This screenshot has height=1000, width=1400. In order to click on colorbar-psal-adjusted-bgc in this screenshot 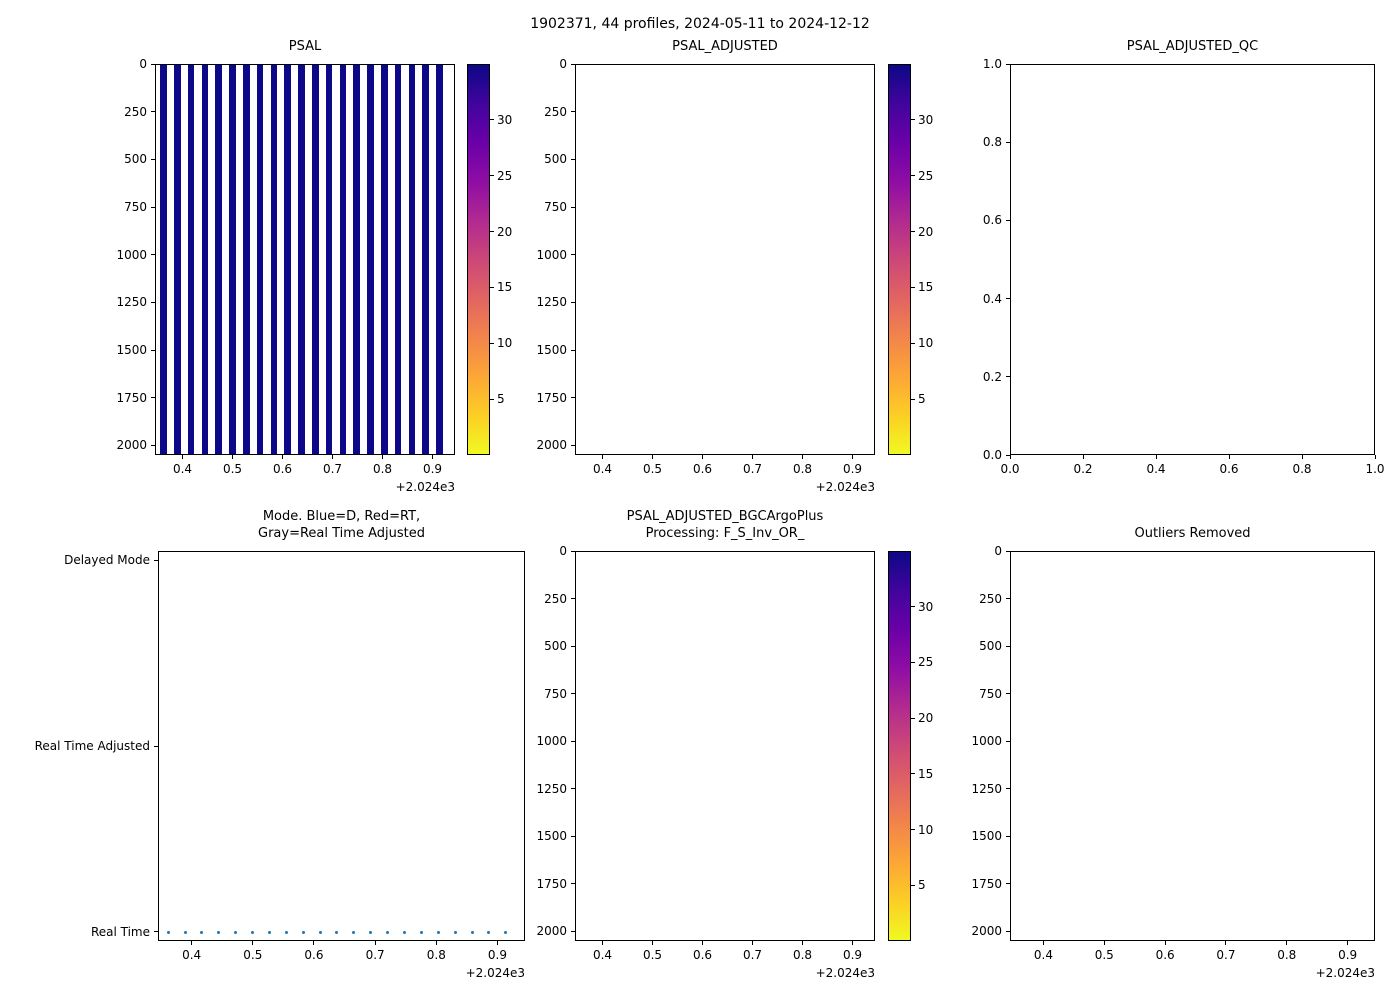, I will do `click(899, 746)`.